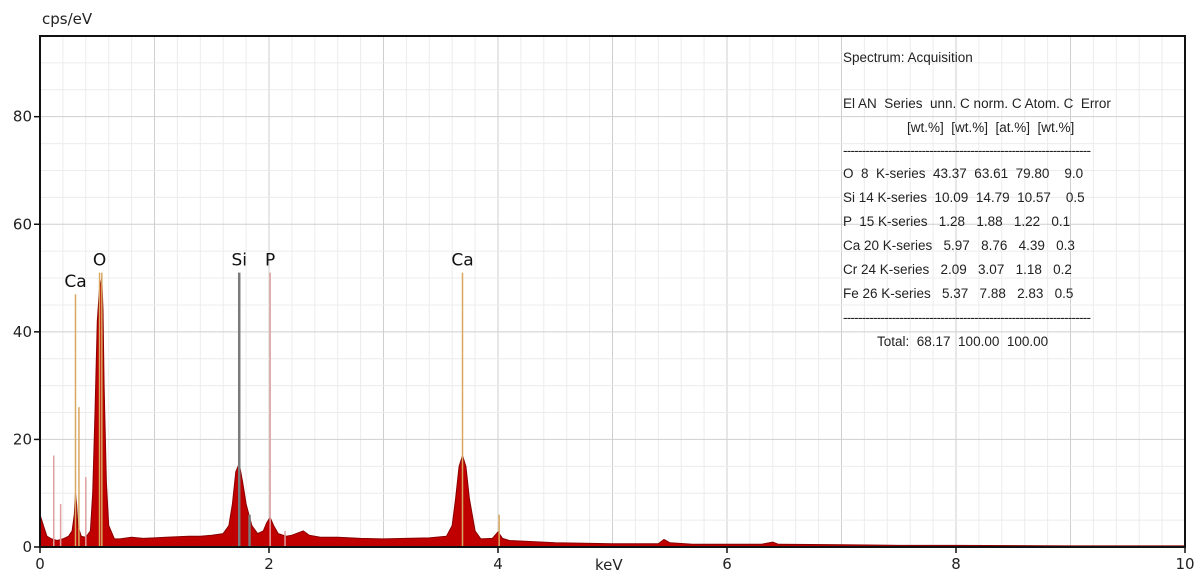 The height and width of the screenshot is (574, 1195). I want to click on y-tick-label: 60, so click(22, 224).